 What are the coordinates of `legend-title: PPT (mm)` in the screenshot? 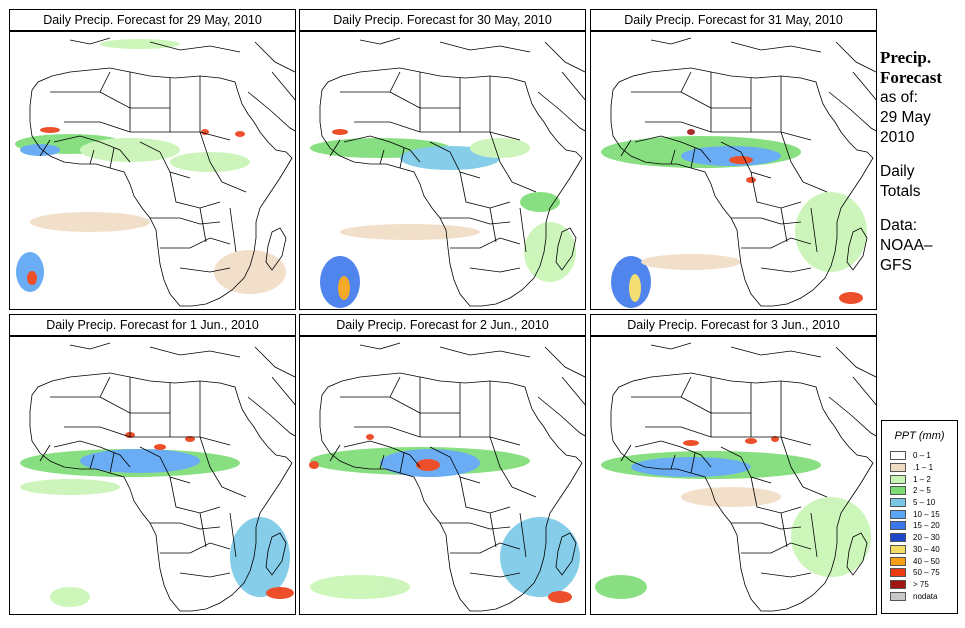 It's located at (919, 436).